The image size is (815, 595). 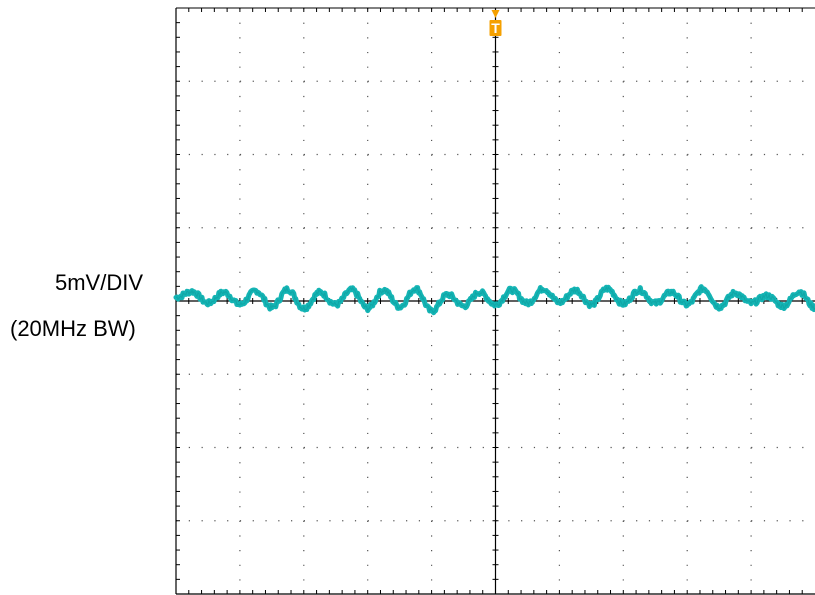 What do you see at coordinates (495, 14) in the screenshot?
I see `trigger-arrow-icon` at bounding box center [495, 14].